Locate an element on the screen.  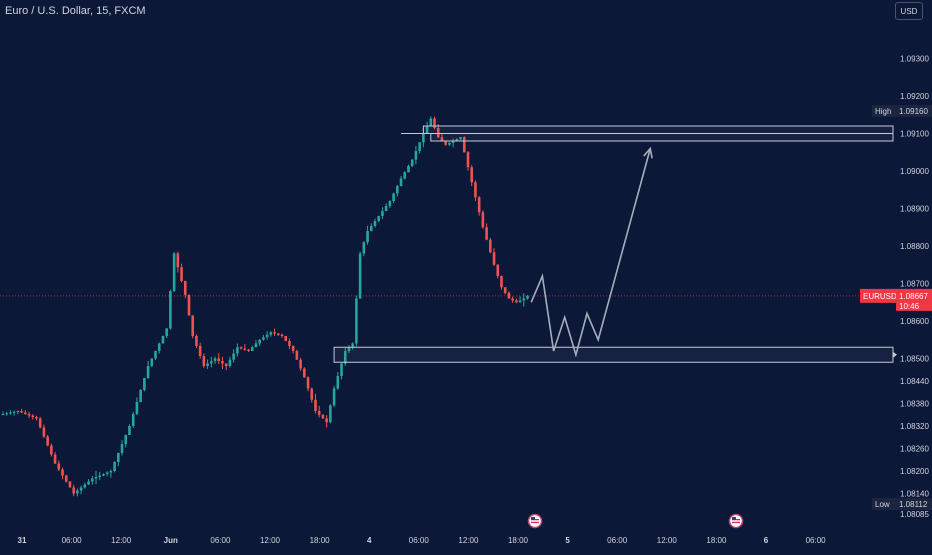
time-tick-label: 31 is located at coordinates (22, 540).